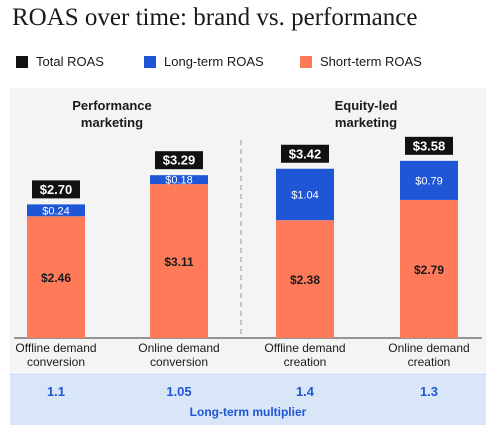 The height and width of the screenshot is (427, 497). I want to click on multiplier-value: 1.4, so click(305, 391).